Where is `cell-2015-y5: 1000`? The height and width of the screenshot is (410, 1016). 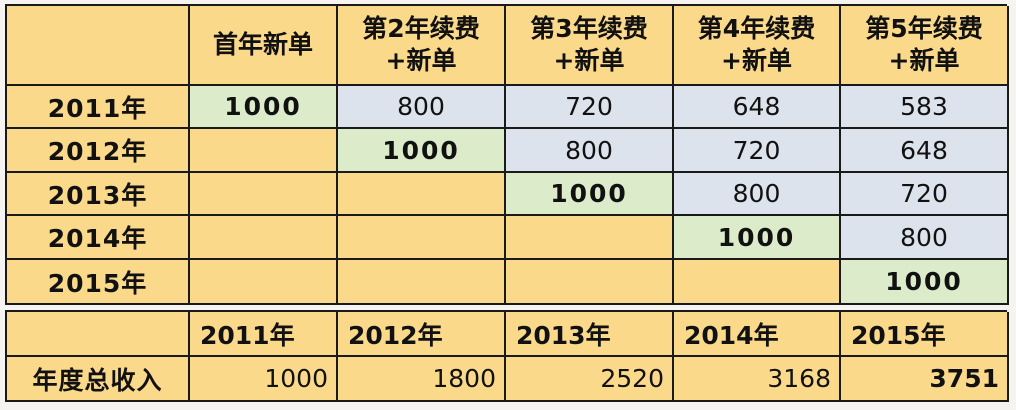
cell-2015-y5: 1000 is located at coordinates (925, 282).